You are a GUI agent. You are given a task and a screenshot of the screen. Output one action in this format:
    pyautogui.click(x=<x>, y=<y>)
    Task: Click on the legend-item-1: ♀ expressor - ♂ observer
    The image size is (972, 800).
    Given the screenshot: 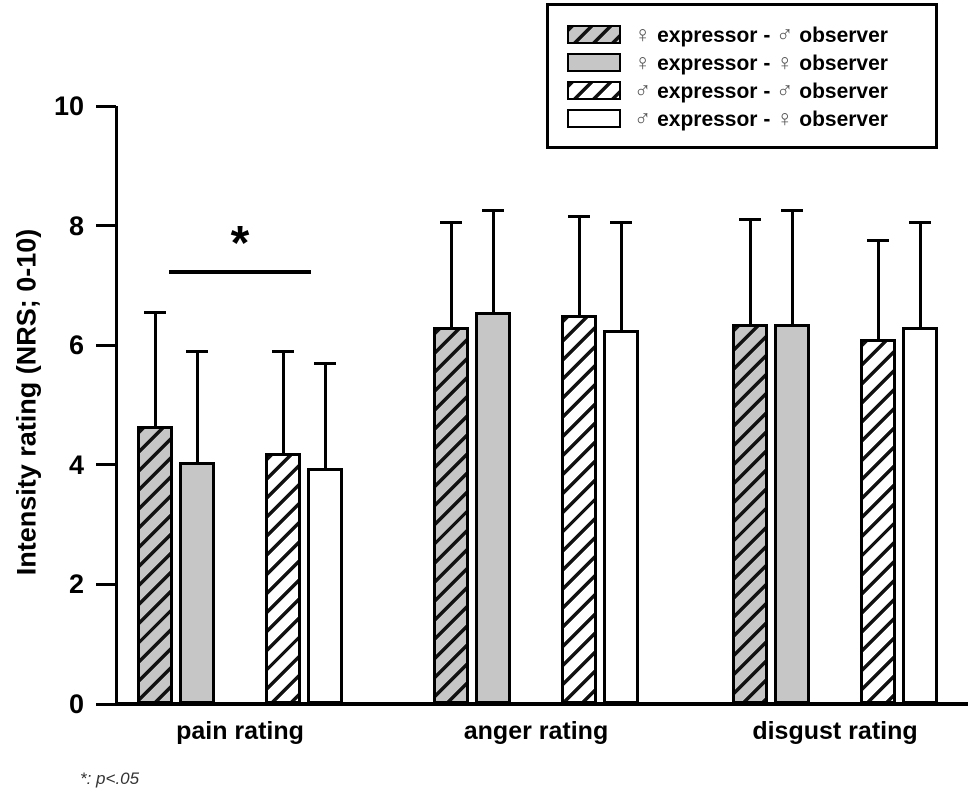 What is the action you would take?
    pyautogui.click(x=748, y=34)
    